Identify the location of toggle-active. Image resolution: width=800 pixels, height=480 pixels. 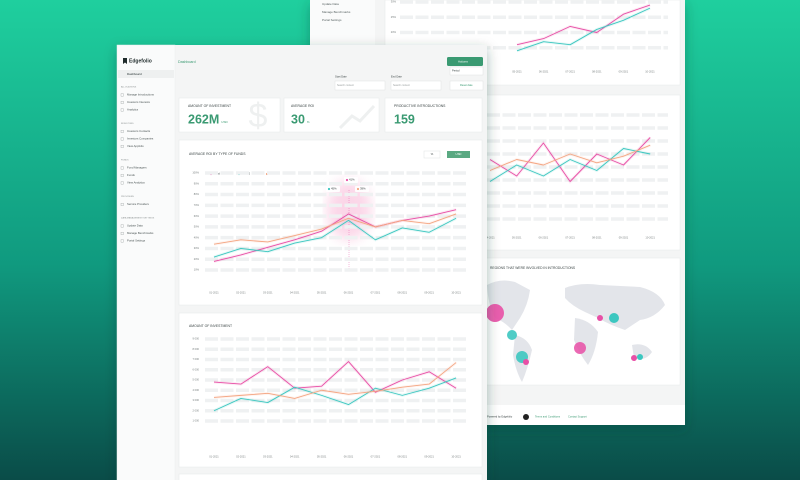
(458, 154).